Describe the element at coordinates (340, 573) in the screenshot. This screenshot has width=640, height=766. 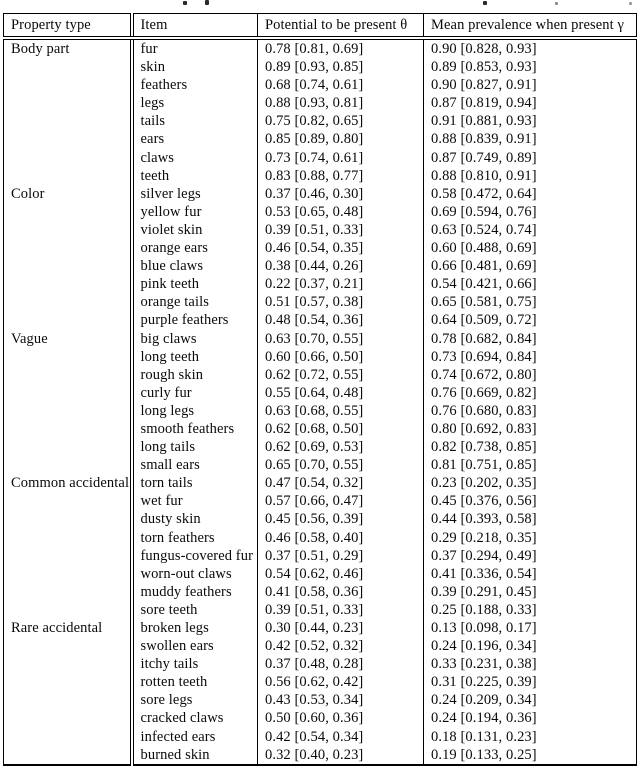
I see `theta-cell: 0.54 [0.62, 0.46]` at that location.